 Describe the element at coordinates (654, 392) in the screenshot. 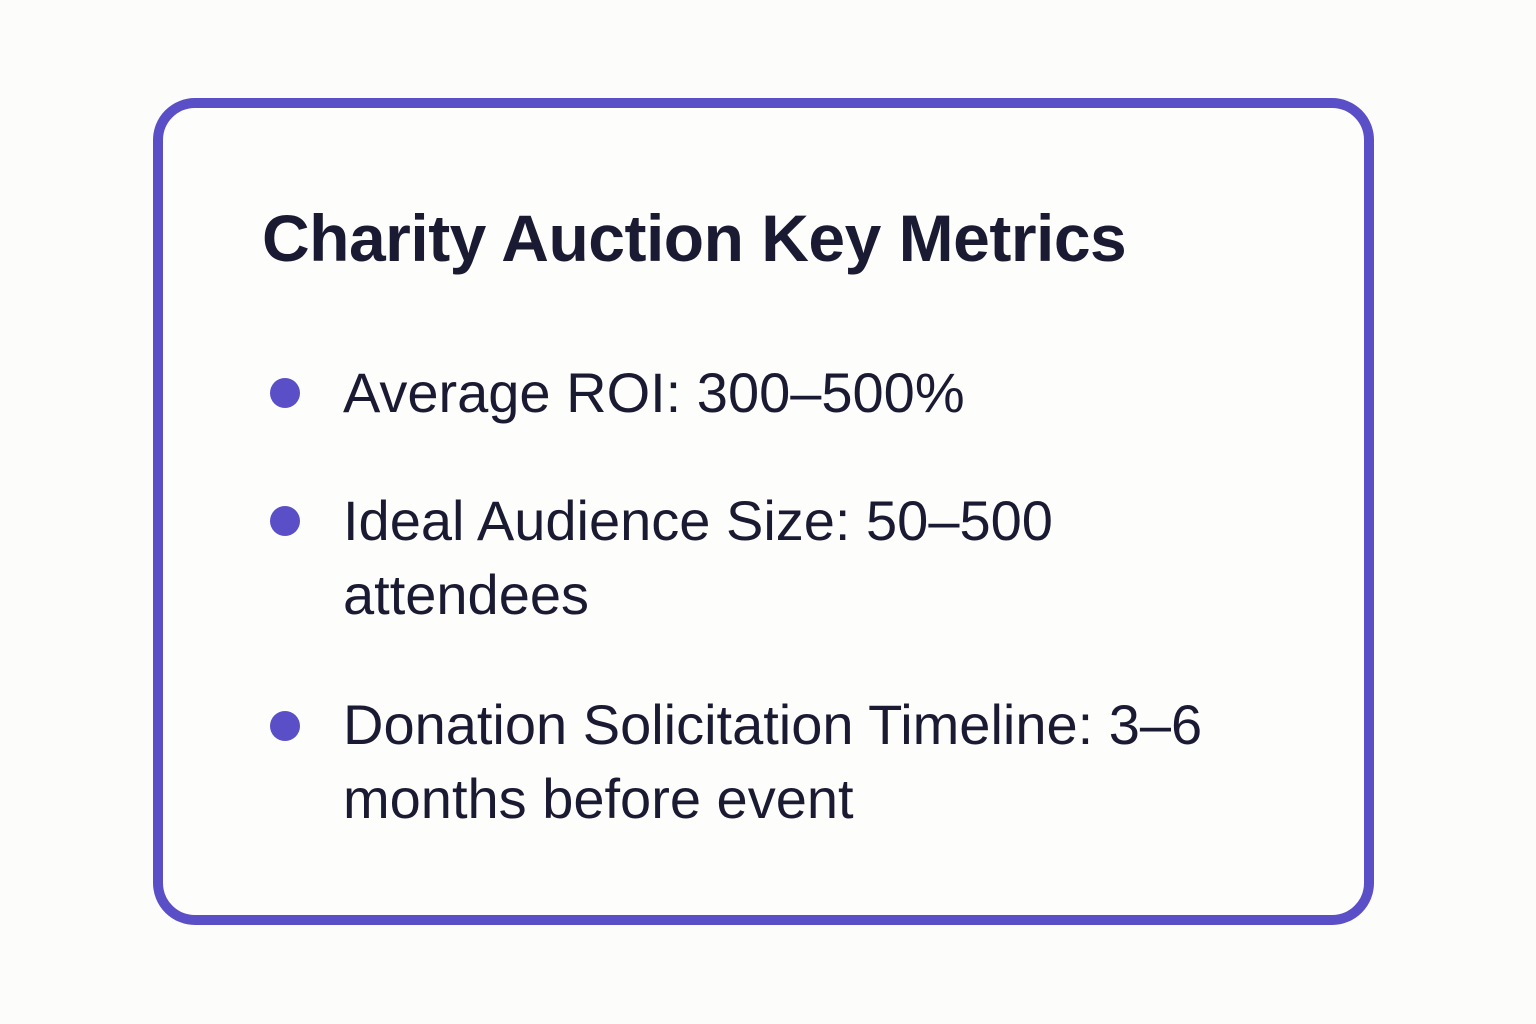

I see `metric-item: Average ROI: 300–500%` at that location.